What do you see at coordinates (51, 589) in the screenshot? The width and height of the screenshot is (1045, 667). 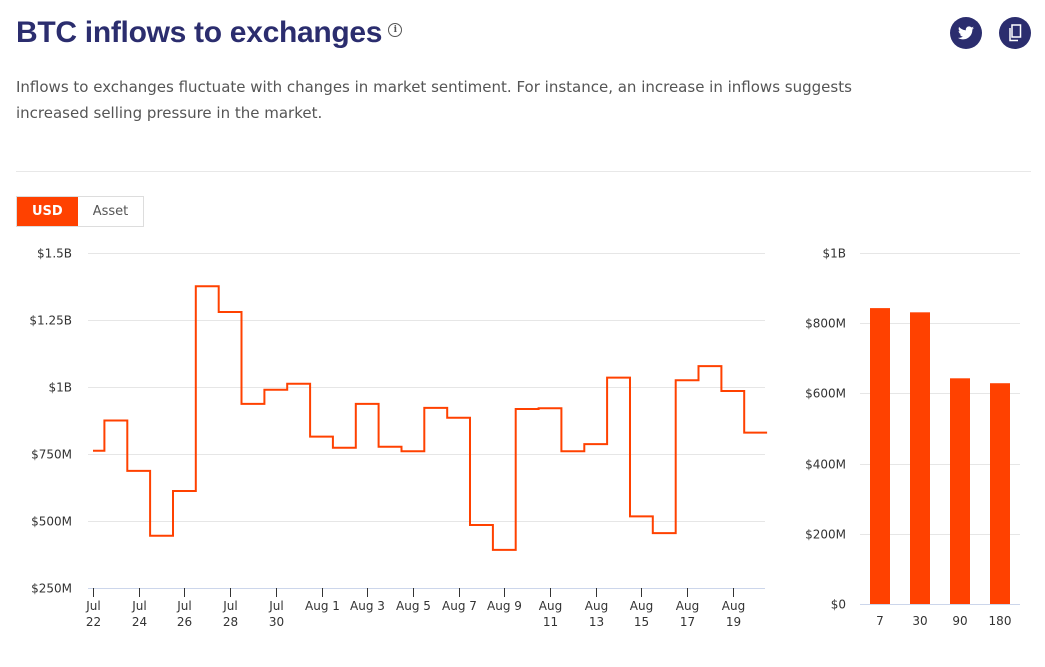 I see `y-tick-label: $250M` at bounding box center [51, 589].